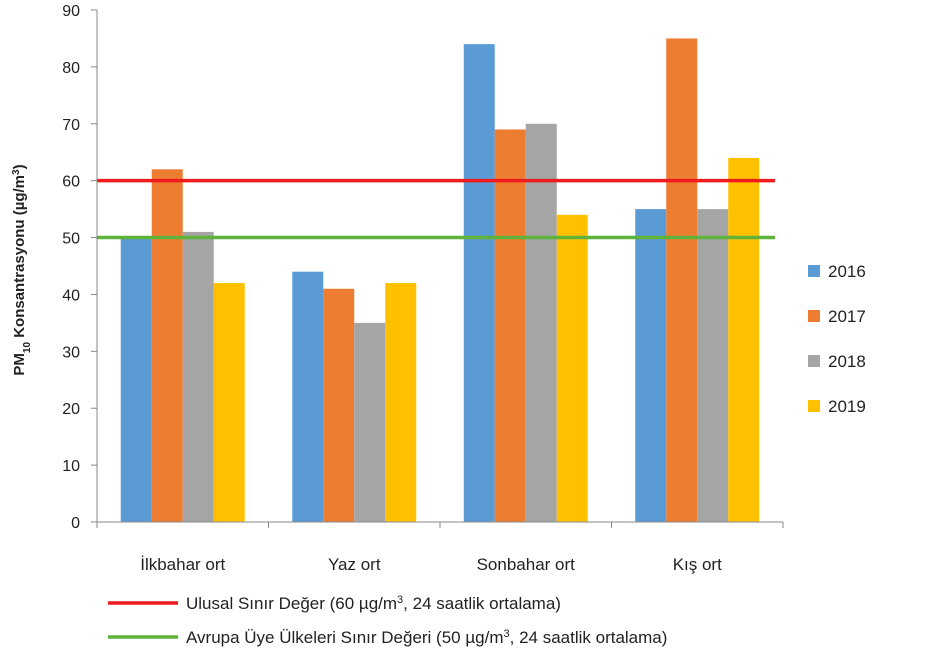  I want to click on y-tick-label: 30, so click(71, 352).